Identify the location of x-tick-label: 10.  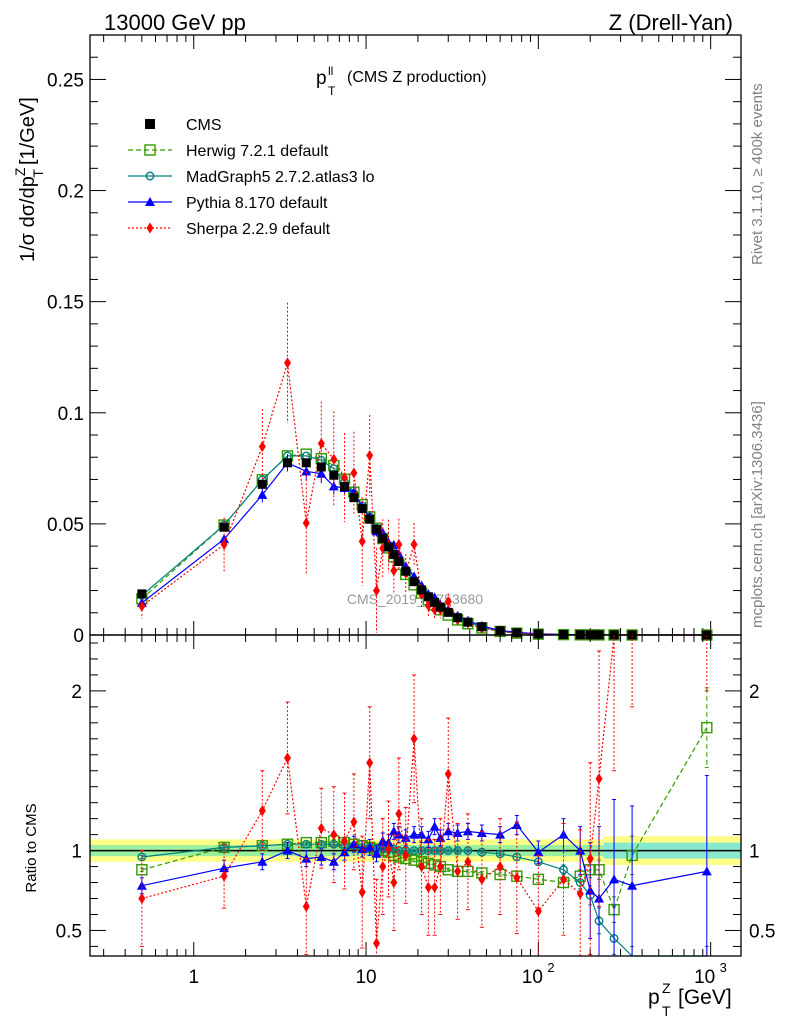
(704, 977).